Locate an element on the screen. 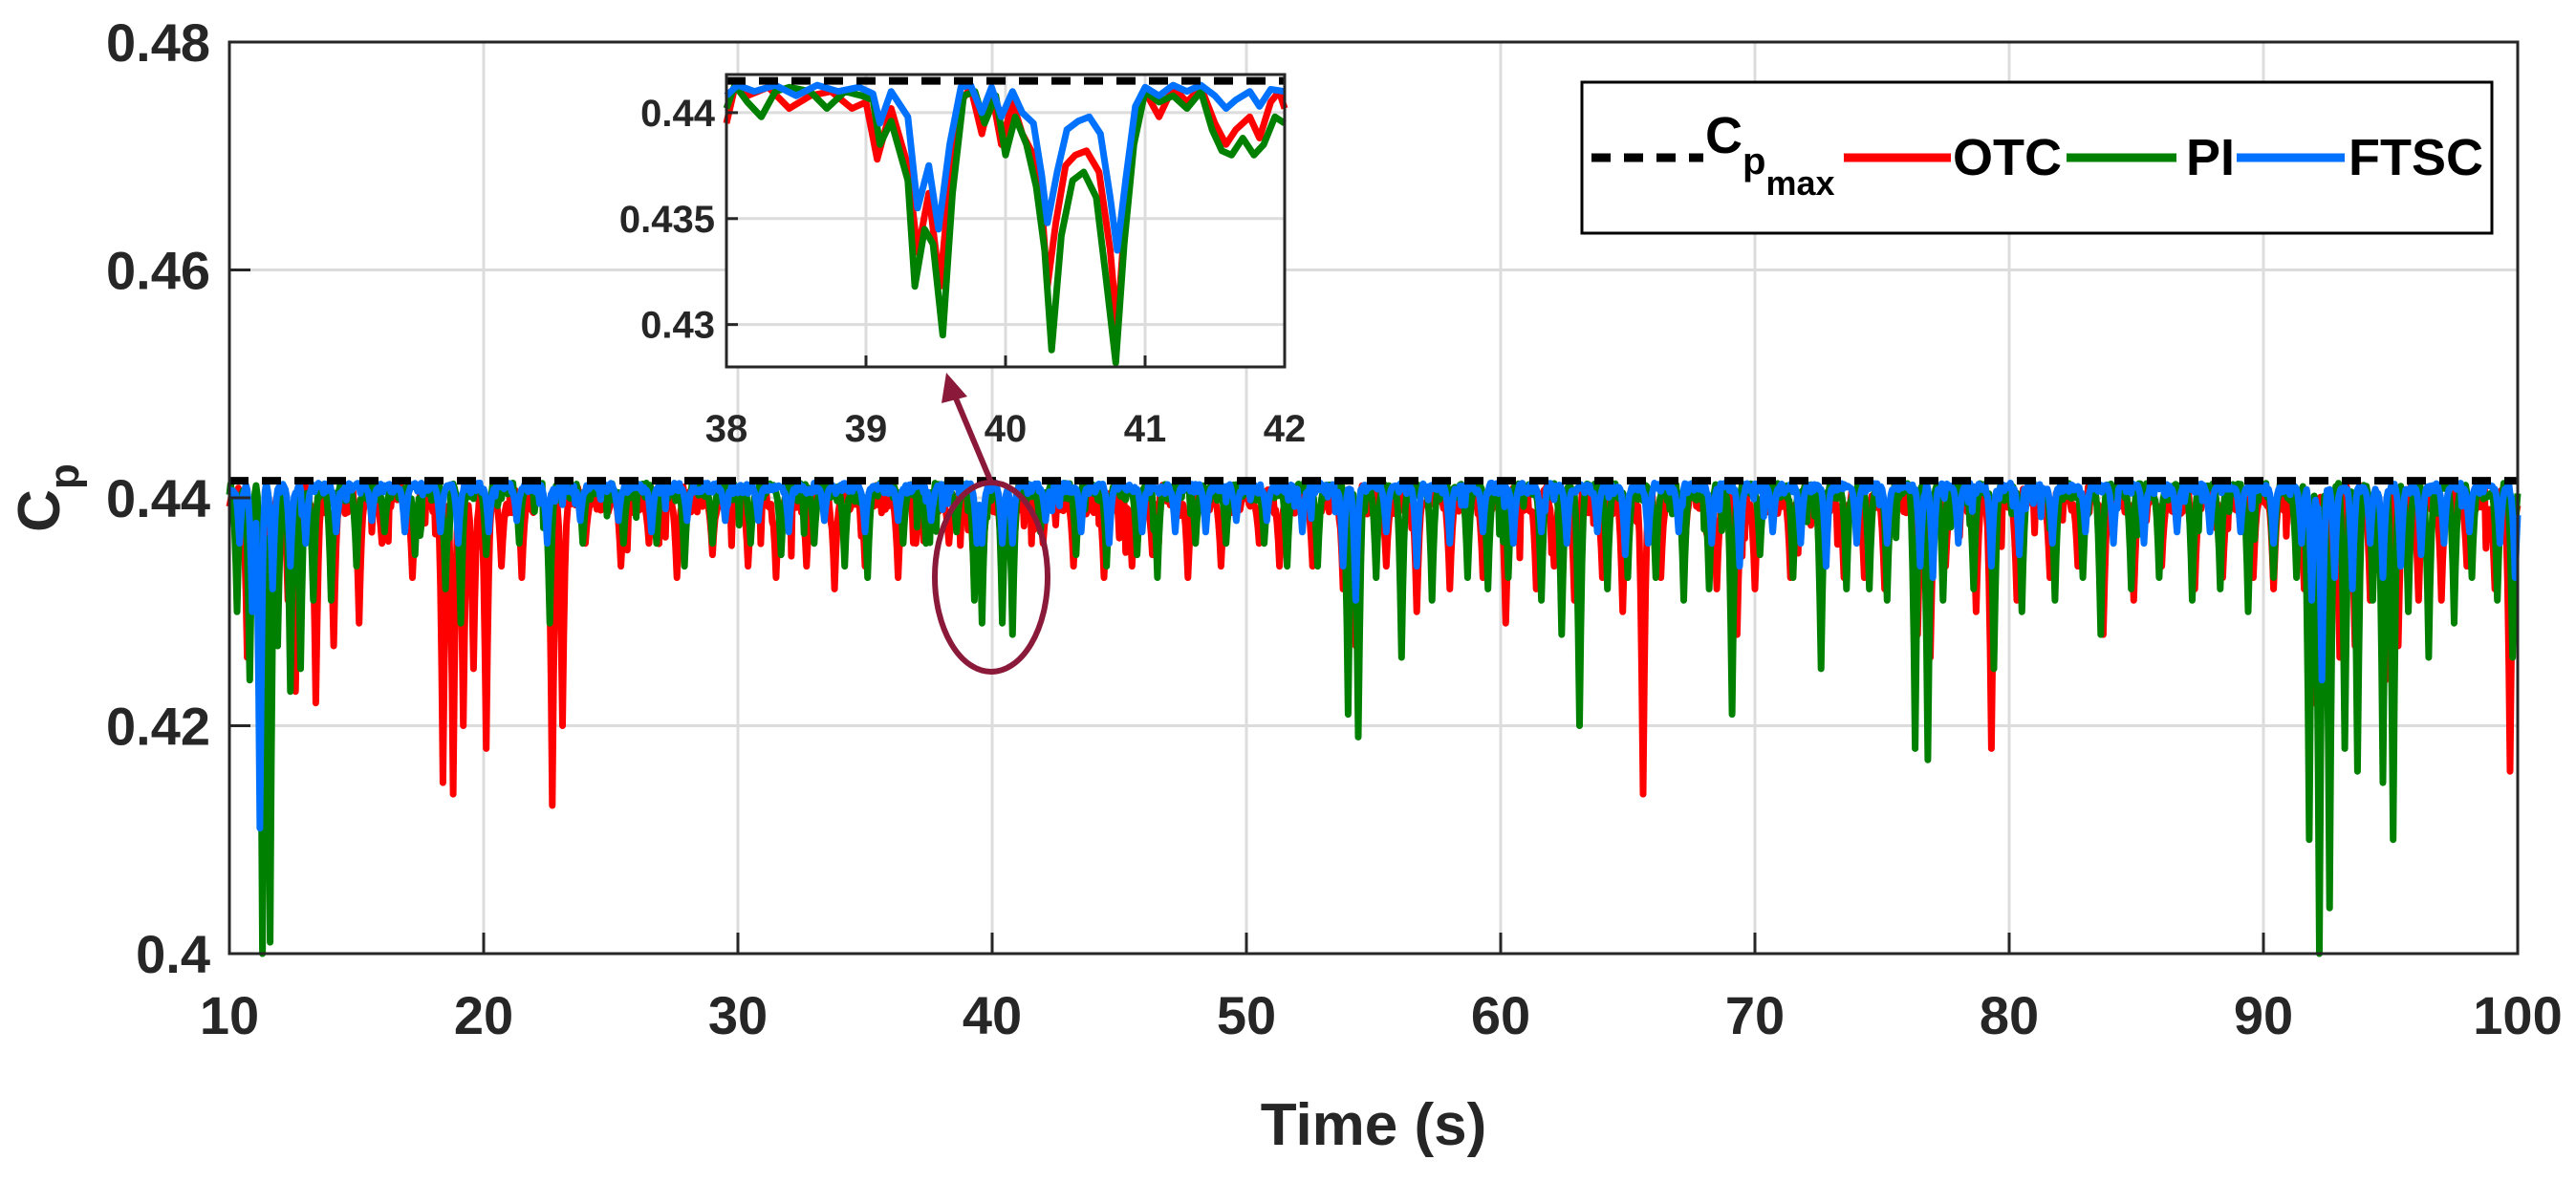  inset-x-tick-label: 41 is located at coordinates (1145, 429).